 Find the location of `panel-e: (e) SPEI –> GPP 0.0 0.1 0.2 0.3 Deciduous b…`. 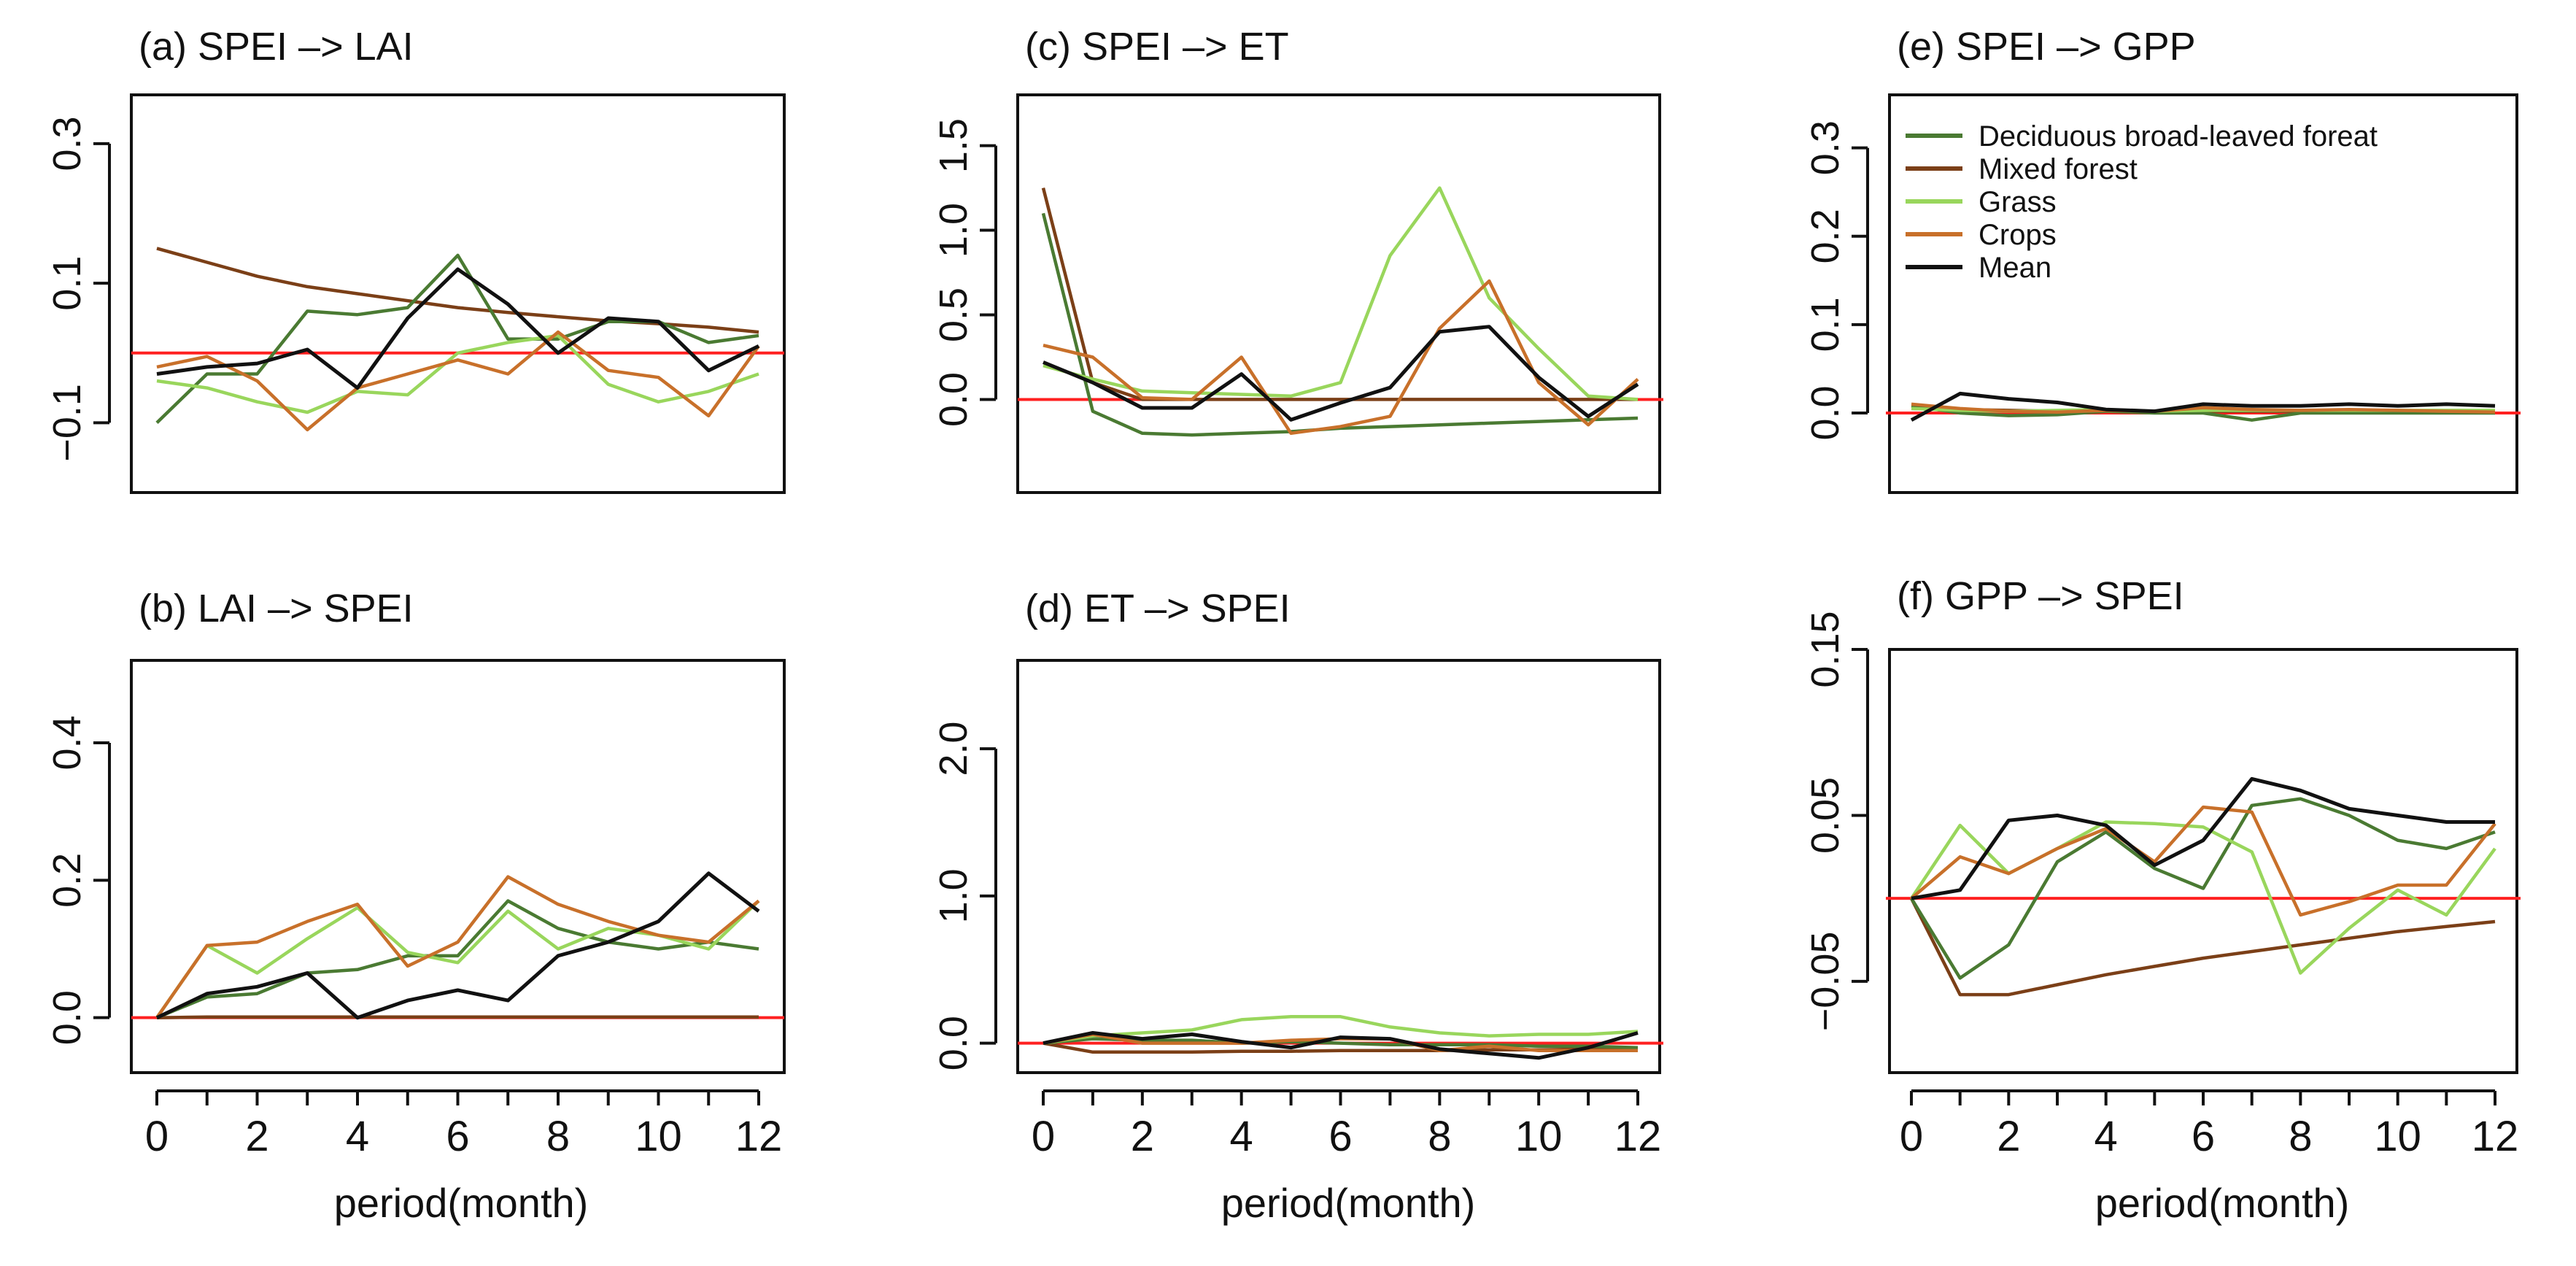

panel-e: (e) SPEI –> GPP 0.0 0.1 0.2 0.3 Deciduous b… is located at coordinates (2162, 260).